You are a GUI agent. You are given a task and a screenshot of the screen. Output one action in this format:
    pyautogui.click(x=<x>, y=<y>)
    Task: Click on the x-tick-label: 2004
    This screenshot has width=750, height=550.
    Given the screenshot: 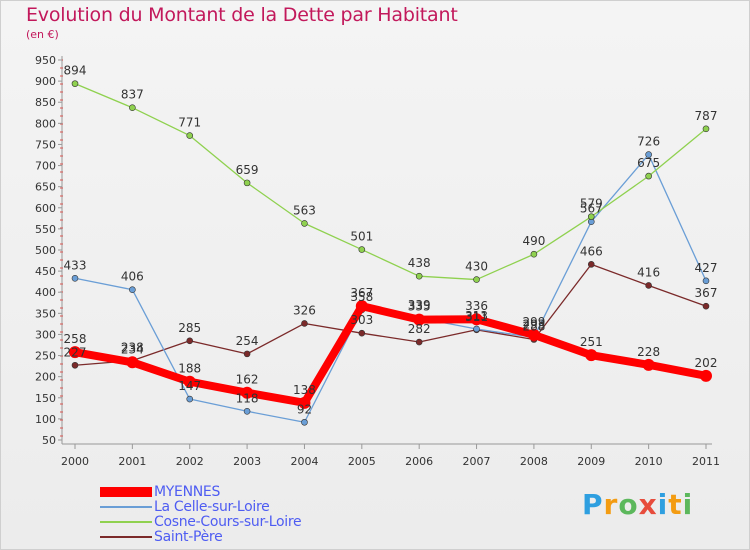 What is the action you would take?
    pyautogui.click(x=304, y=461)
    